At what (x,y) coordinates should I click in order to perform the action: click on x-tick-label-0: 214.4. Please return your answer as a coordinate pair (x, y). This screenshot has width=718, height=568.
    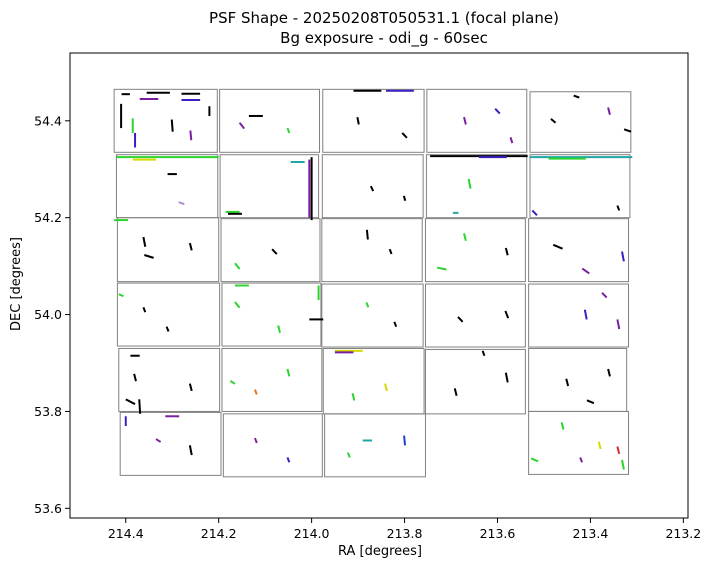
    Looking at the image, I should click on (126, 533).